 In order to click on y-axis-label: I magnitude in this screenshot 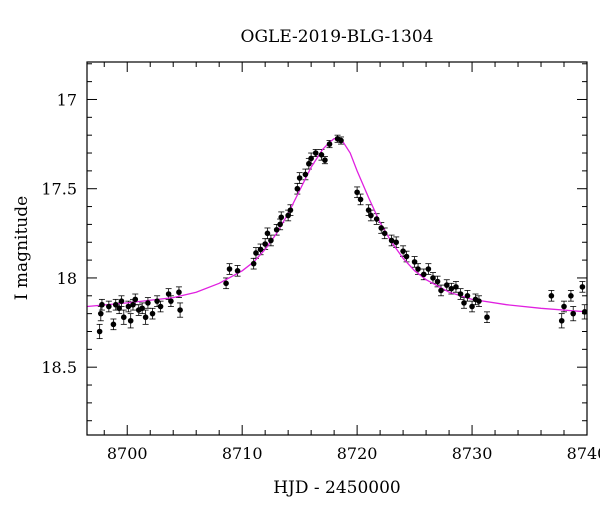, I will do `click(22, 248)`.